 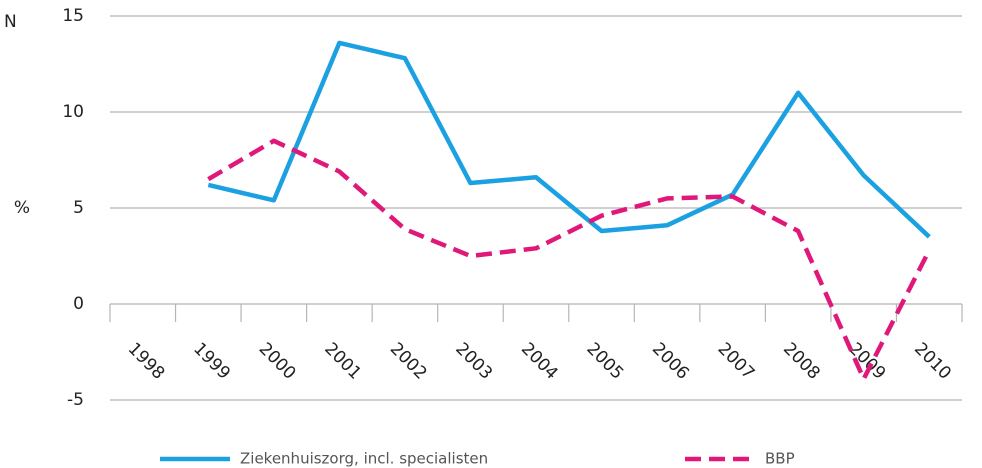 What do you see at coordinates (10, 22) in the screenshot?
I see `annotation: N` at bounding box center [10, 22].